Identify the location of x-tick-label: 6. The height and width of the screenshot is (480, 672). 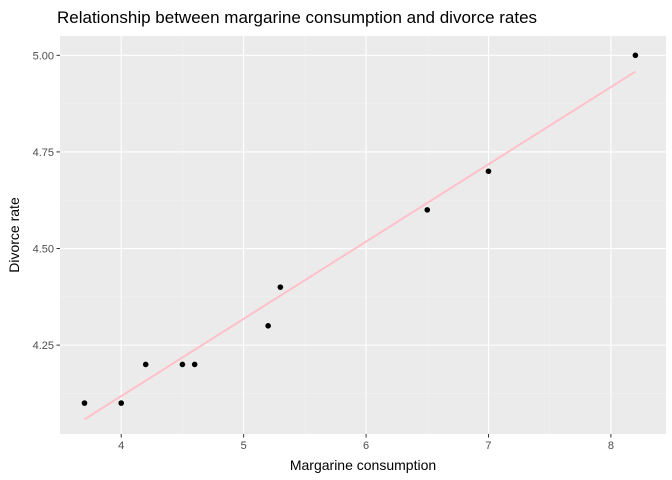
(366, 446).